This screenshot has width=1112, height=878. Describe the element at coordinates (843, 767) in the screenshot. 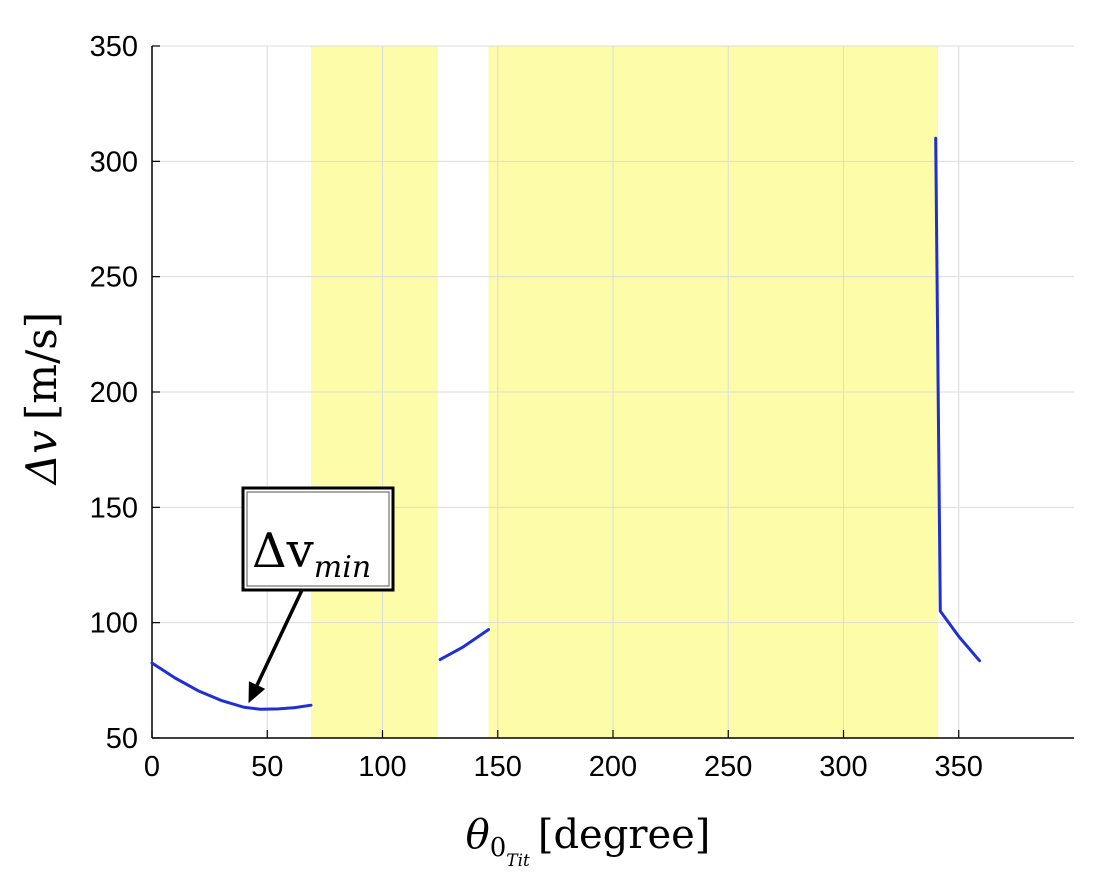

I see `x-tick-label: 300` at that location.